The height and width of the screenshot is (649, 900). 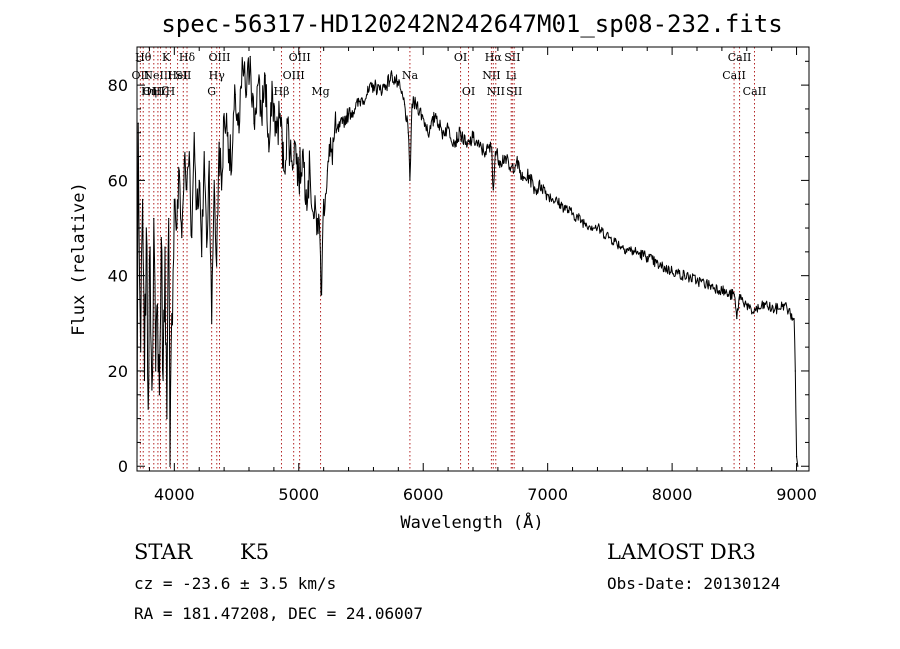 What do you see at coordinates (123, 466) in the screenshot?
I see `y-tick-label-0: 0` at bounding box center [123, 466].